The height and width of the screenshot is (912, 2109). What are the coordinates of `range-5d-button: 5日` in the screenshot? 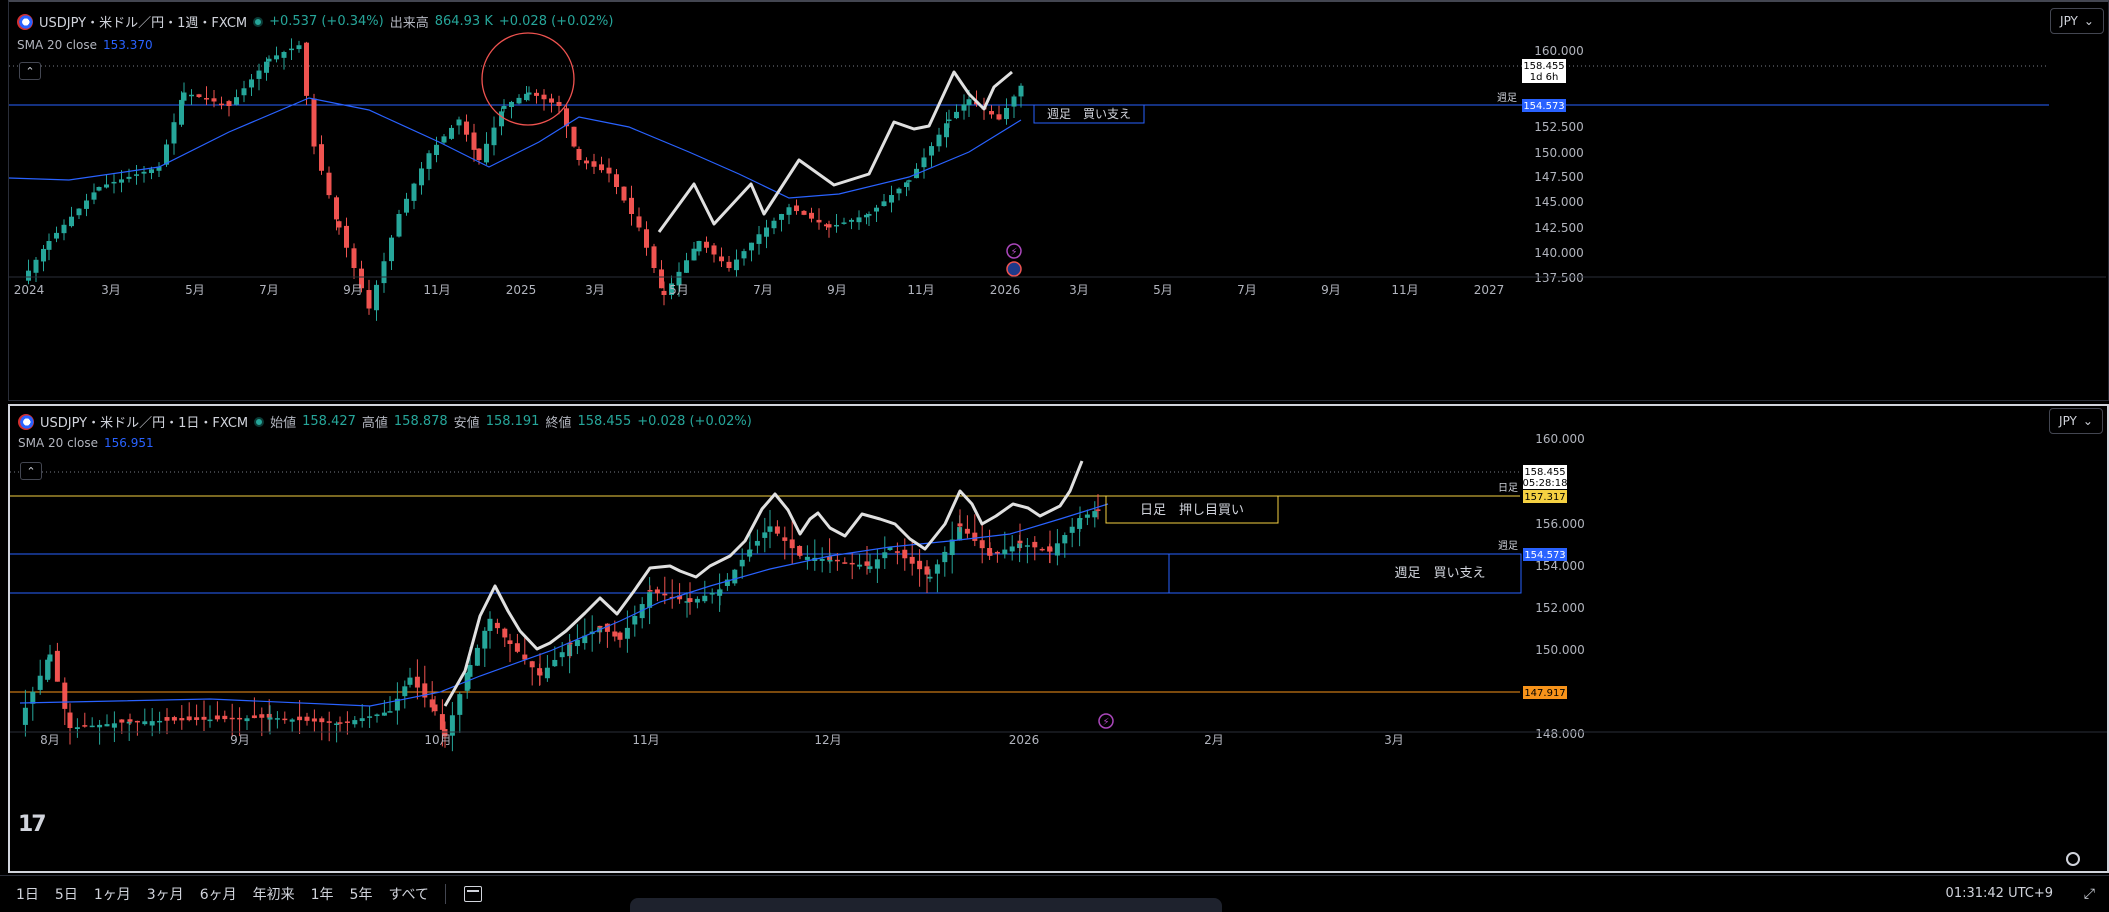 It's located at (66, 895).